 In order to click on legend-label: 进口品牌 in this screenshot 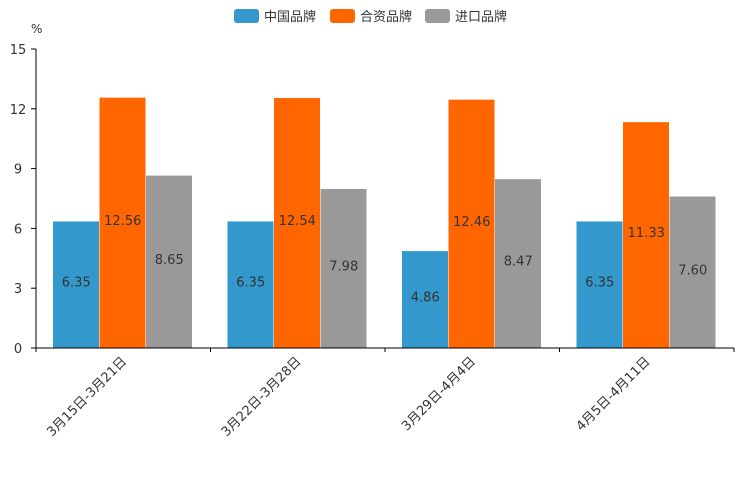, I will do `click(481, 17)`.